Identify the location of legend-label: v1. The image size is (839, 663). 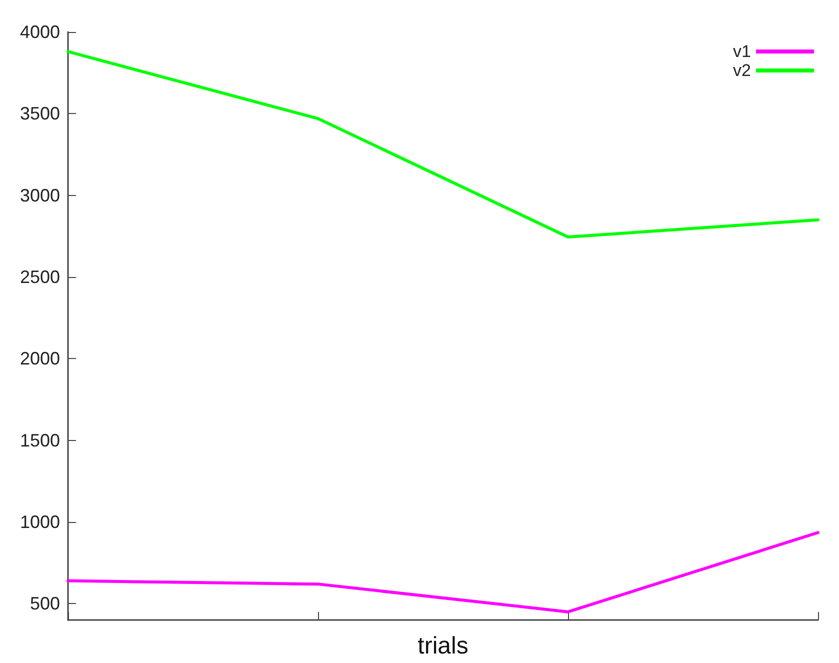
(742, 51).